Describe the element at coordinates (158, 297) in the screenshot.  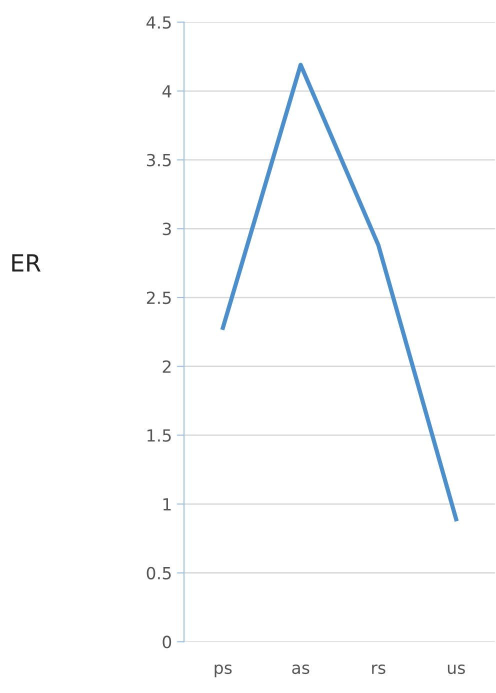
I see `y-tick-label: 2.5` at that location.